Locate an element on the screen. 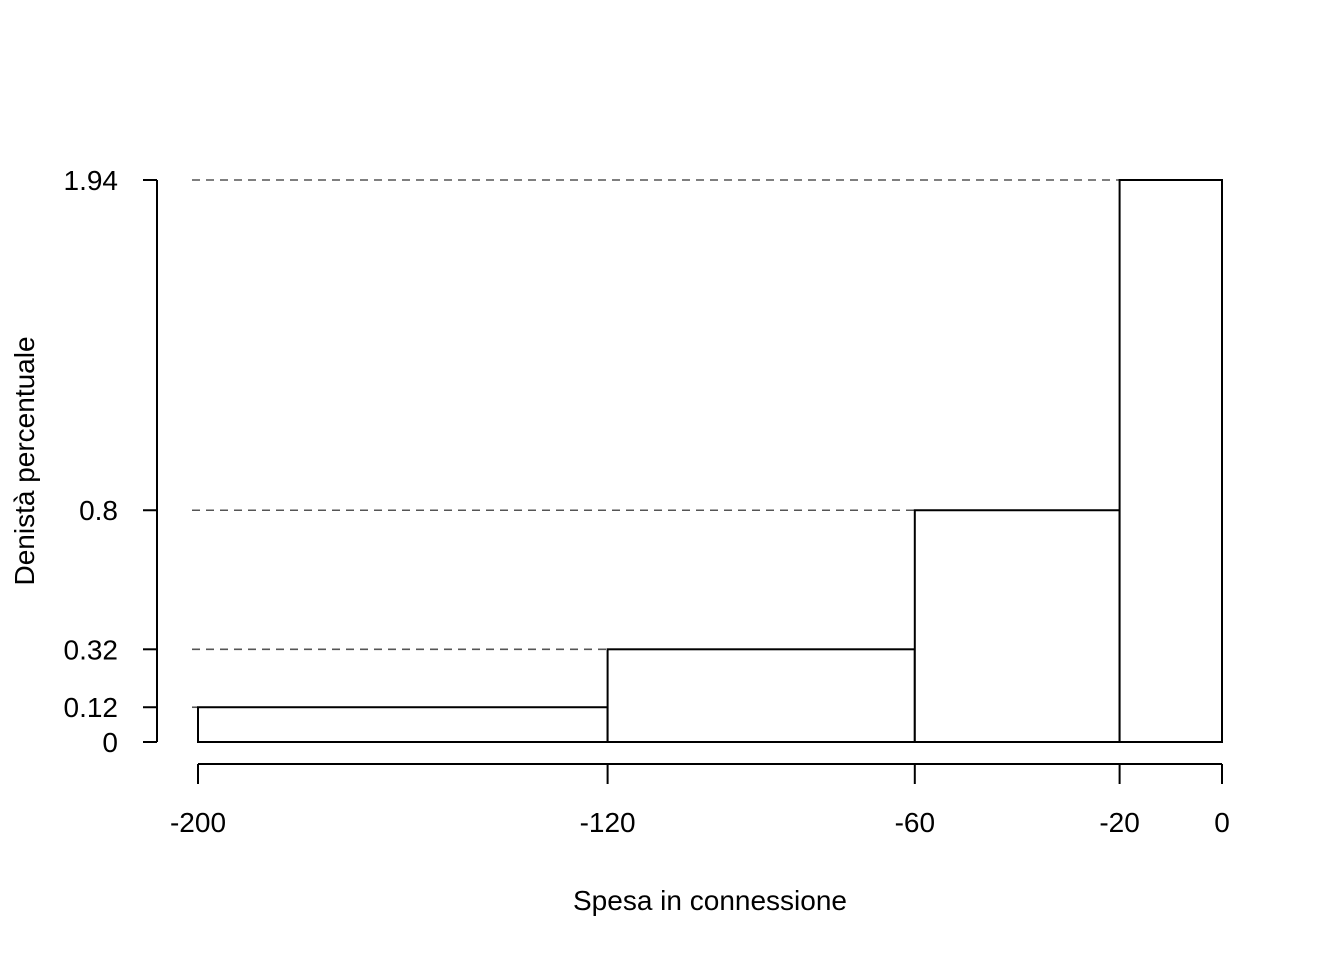  y-tick-label: 0.8 is located at coordinates (98, 510).